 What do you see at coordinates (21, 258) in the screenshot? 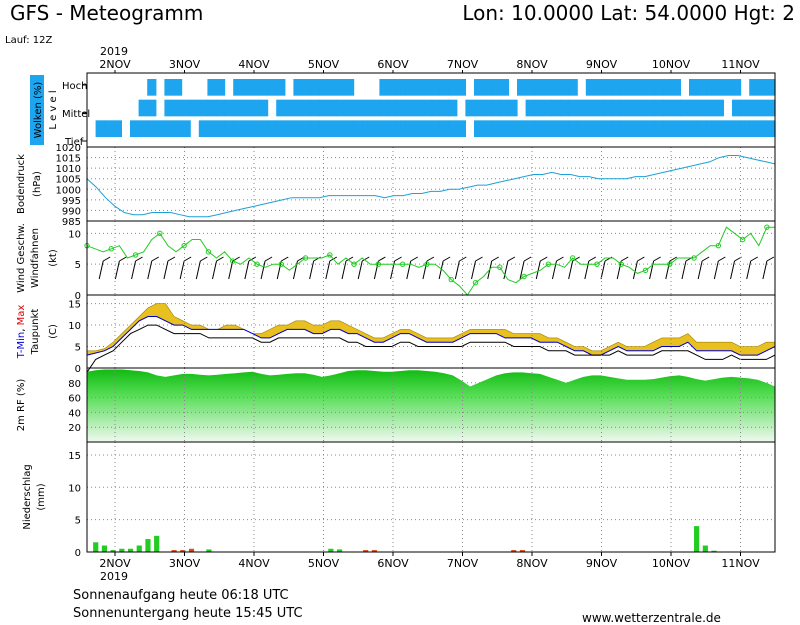
I see `wind-speed-ylabel: Wind Geschw.` at bounding box center [21, 258].